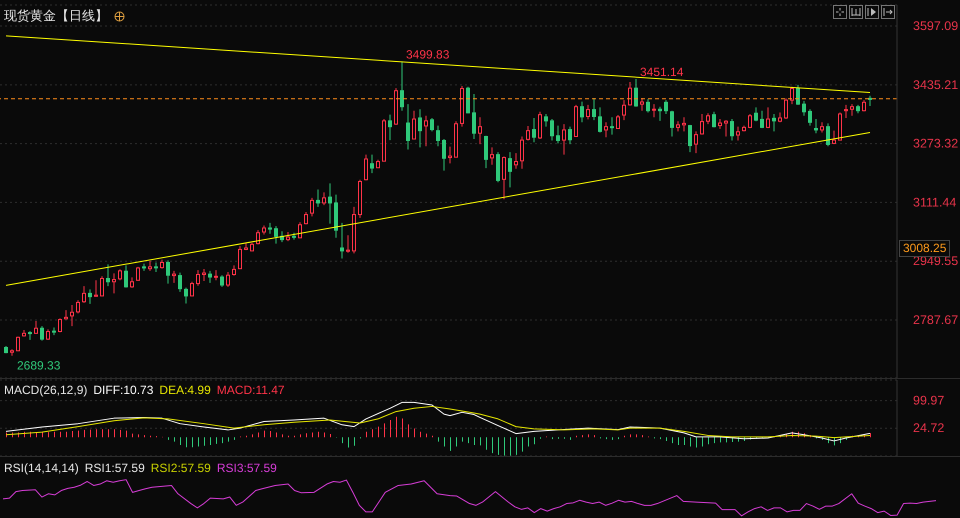  I want to click on y-tick-label: 3597.09, so click(935, 26).